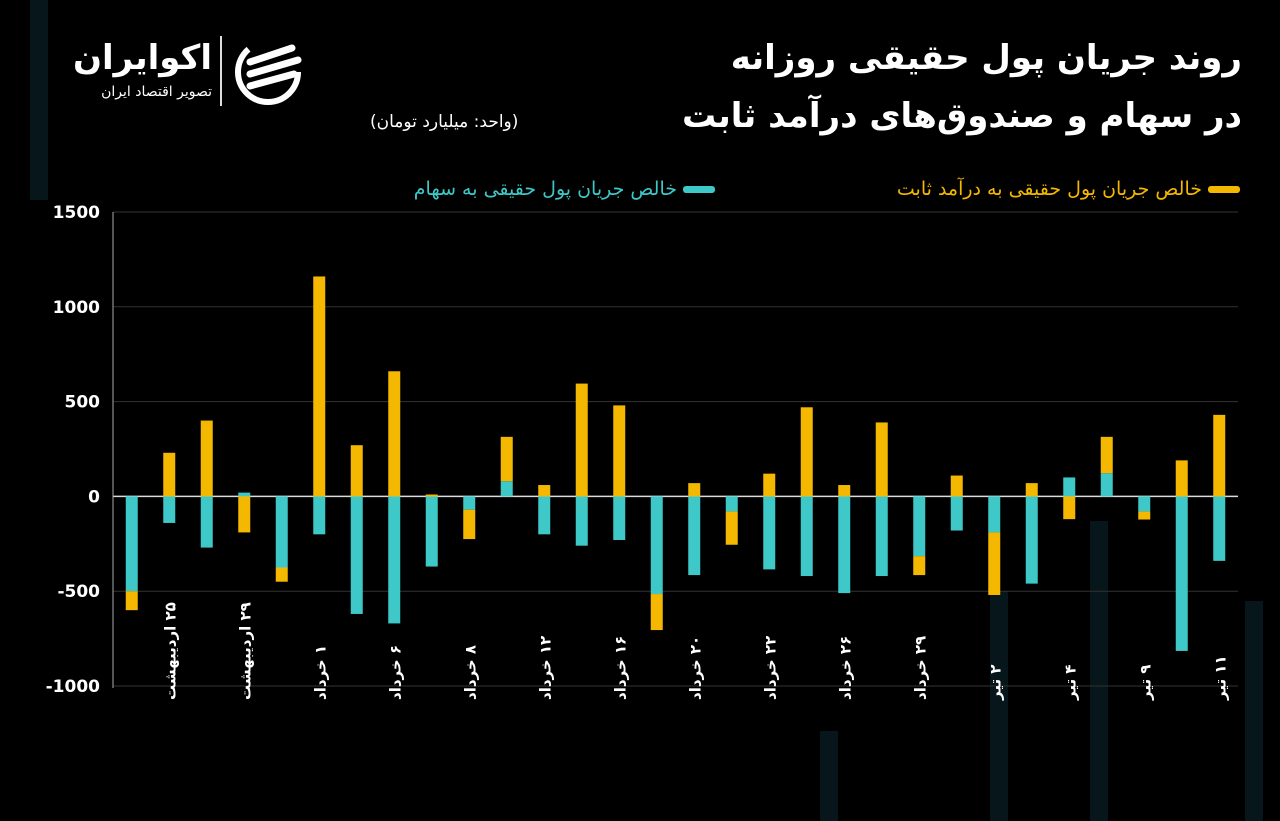 This screenshot has width=1280, height=821. What do you see at coordinates (444, 122) in the screenshot?
I see `unit-label: (واحد: میلیارد تومان)` at bounding box center [444, 122].